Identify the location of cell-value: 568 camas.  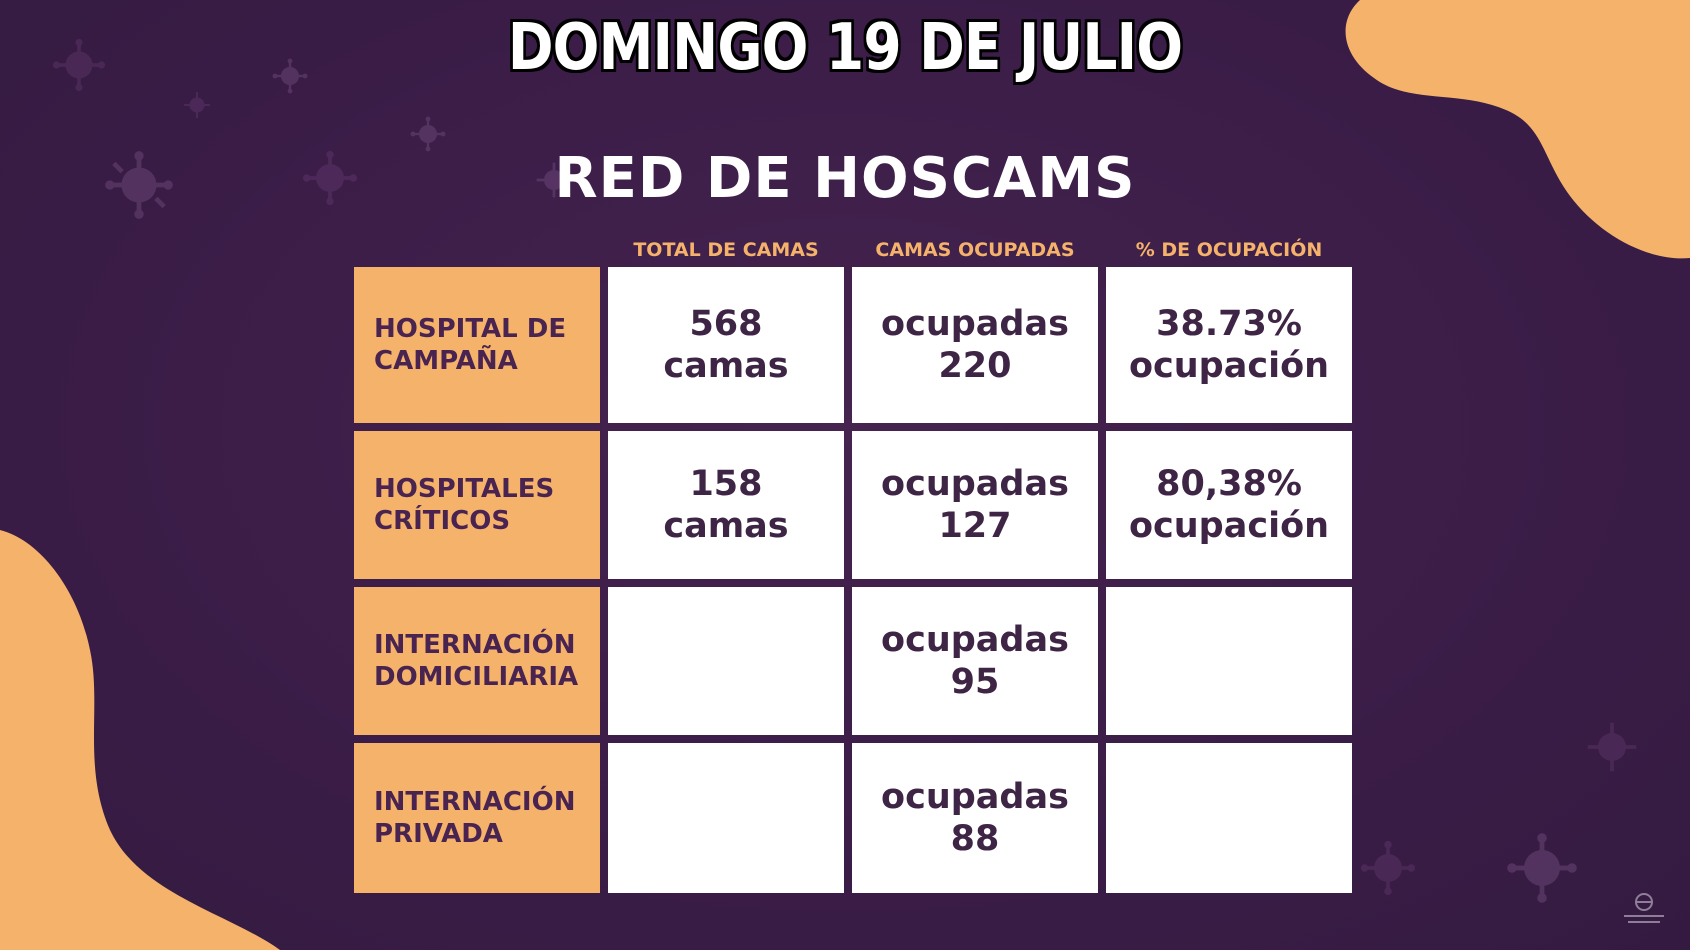
(726, 345).